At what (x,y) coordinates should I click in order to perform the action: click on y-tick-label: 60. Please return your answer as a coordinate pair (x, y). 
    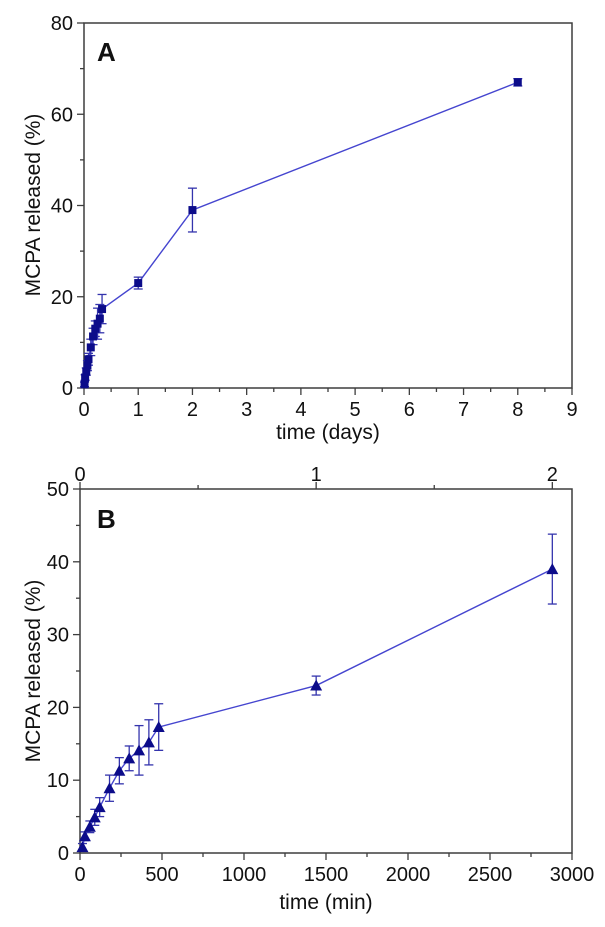
    Looking at the image, I should click on (62, 115).